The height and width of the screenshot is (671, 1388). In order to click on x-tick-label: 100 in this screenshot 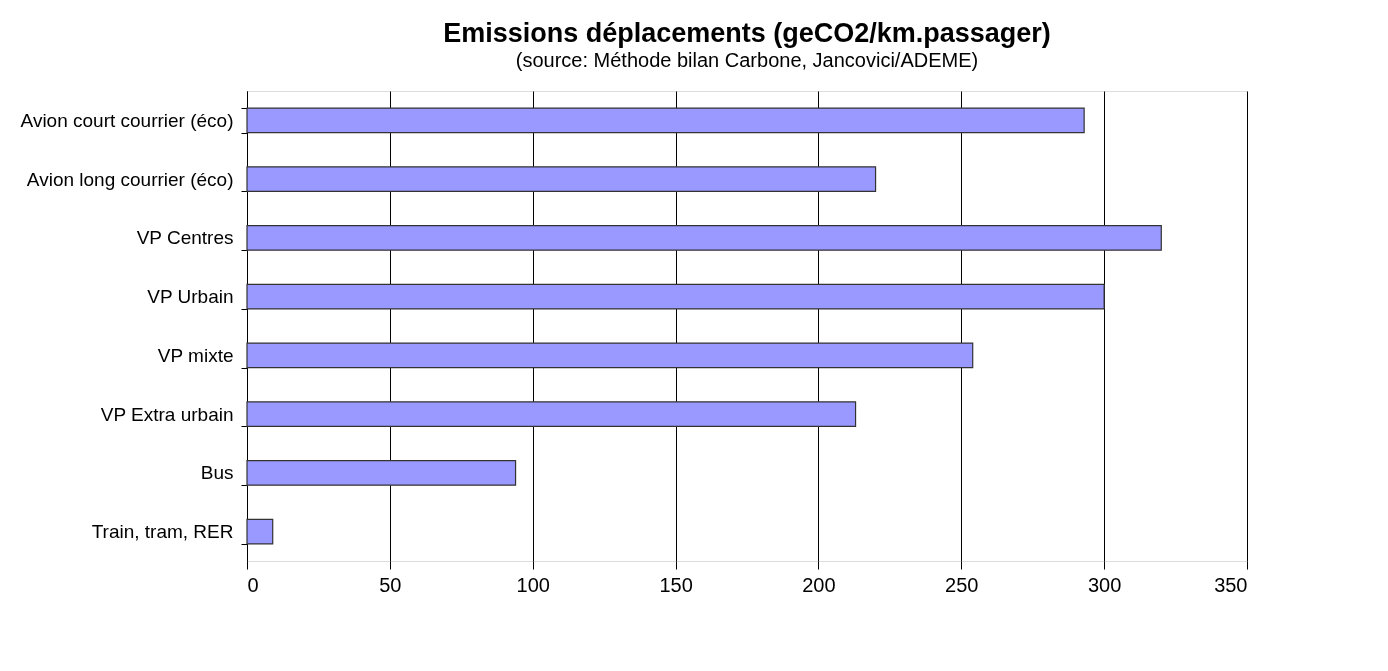, I will do `click(533, 584)`.